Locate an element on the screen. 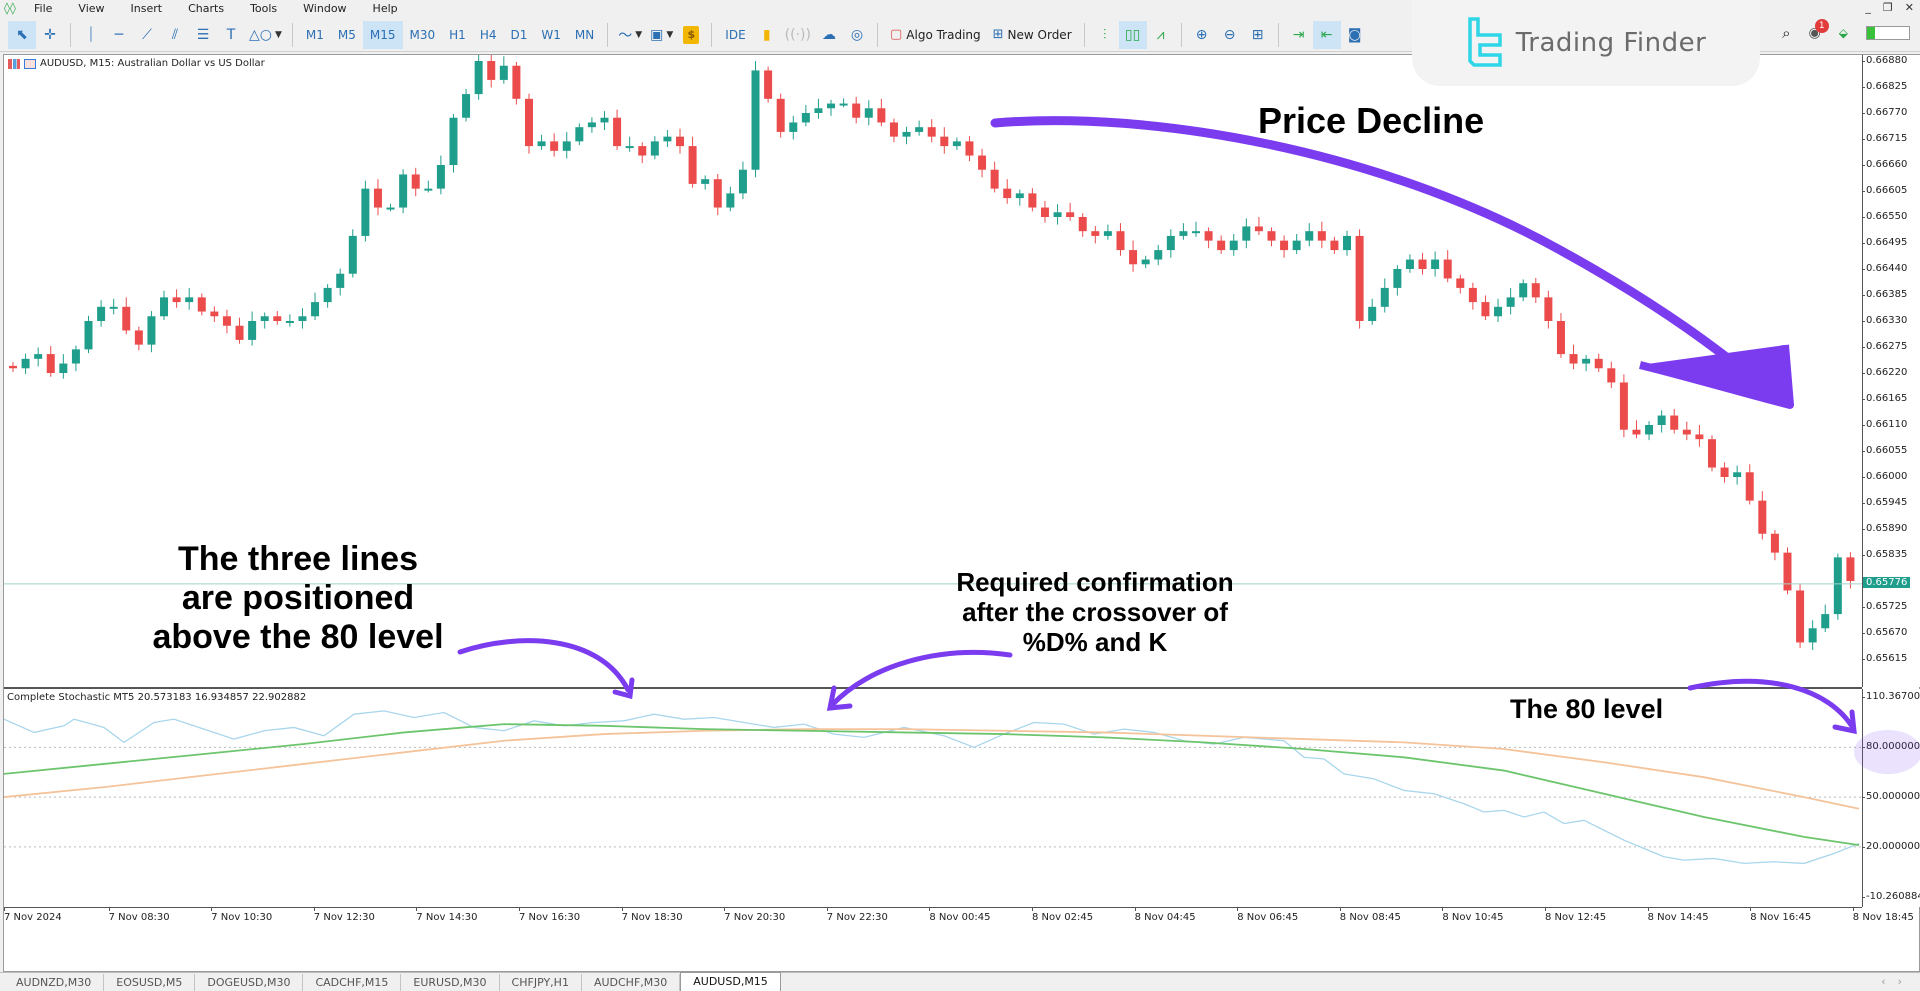 This screenshot has height=991, width=1920. timeframe-h1: H1 is located at coordinates (457, 34).